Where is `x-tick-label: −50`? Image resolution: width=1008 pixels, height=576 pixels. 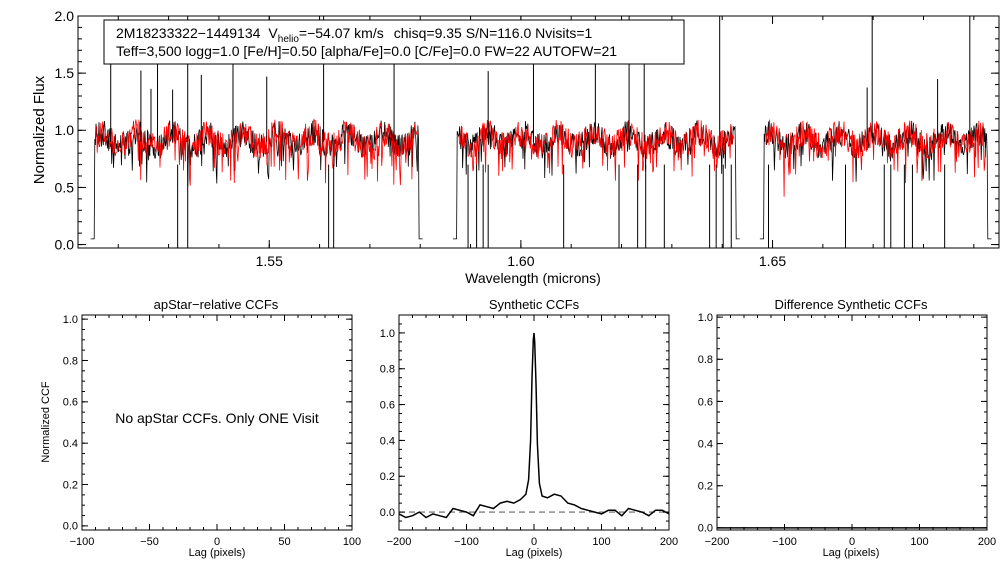
x-tick-label: −50 is located at coordinates (149, 542).